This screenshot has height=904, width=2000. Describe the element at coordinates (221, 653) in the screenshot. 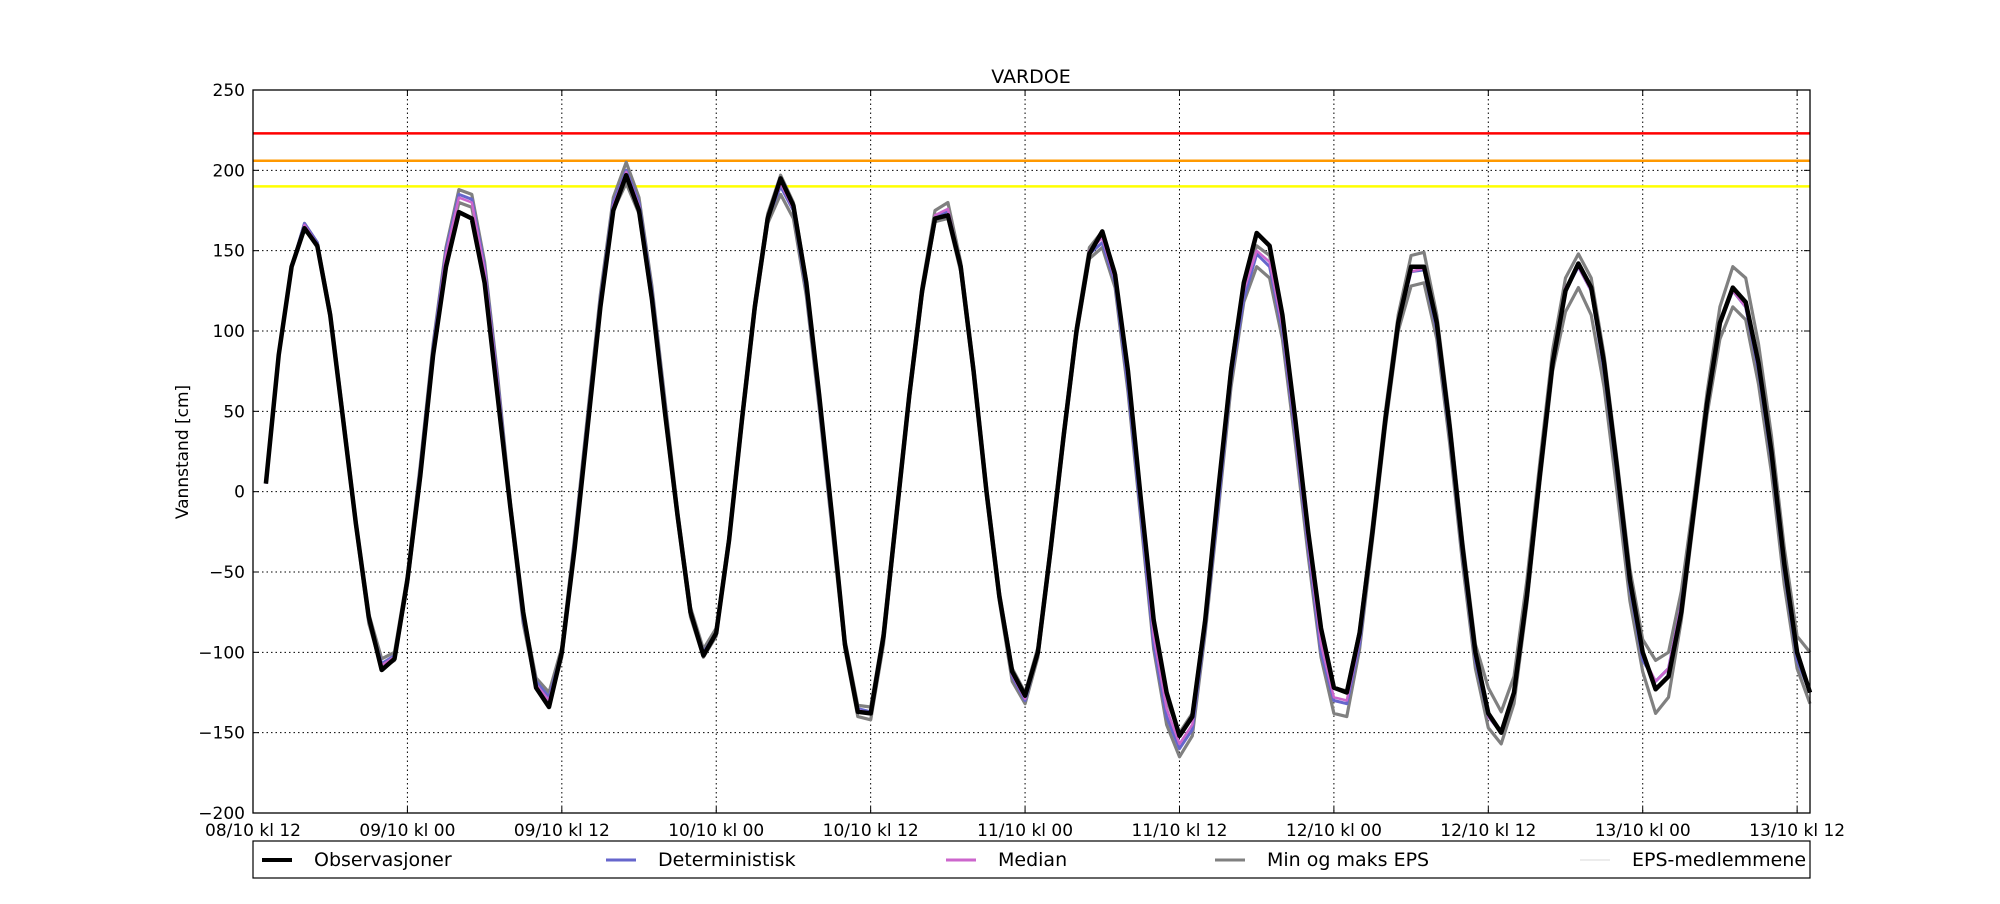

I see `y-tick-label: −100` at that location.